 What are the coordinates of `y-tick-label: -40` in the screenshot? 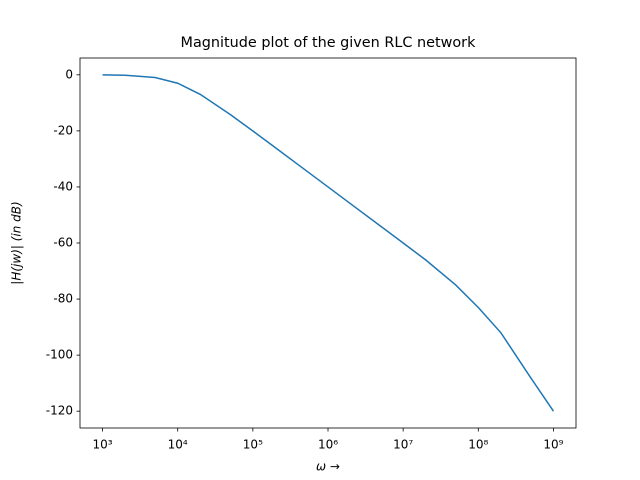 It's located at (63, 186).